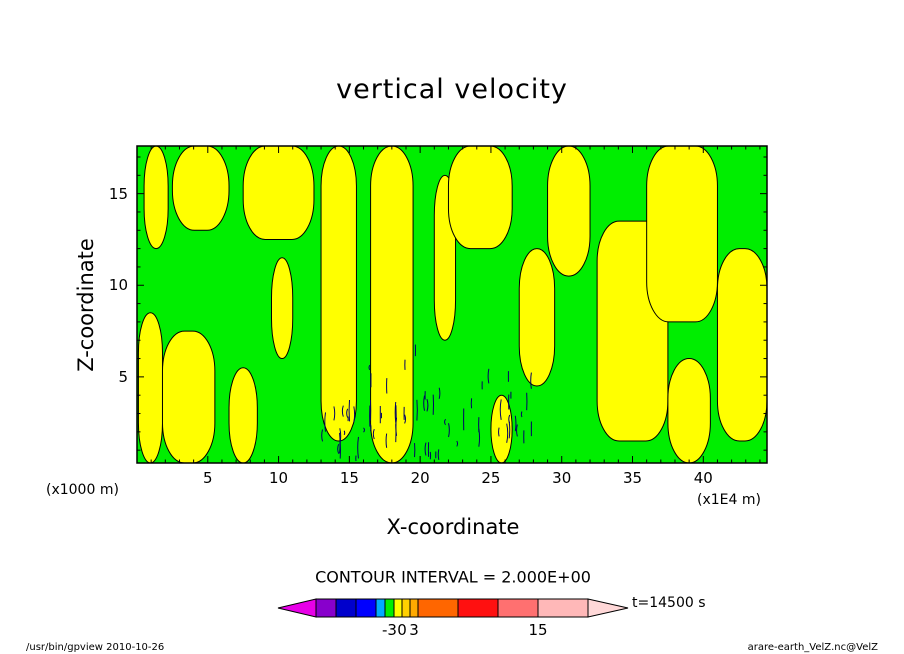  I want to click on footer-right: arare-earth_VelZ.nc@VelZ, so click(812, 647).